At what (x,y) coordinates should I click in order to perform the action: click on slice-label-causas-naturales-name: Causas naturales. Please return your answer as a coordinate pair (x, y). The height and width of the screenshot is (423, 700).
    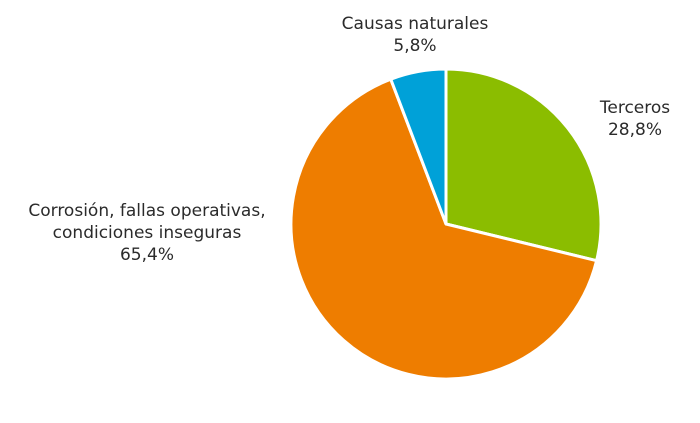
    Looking at the image, I should click on (415, 24).